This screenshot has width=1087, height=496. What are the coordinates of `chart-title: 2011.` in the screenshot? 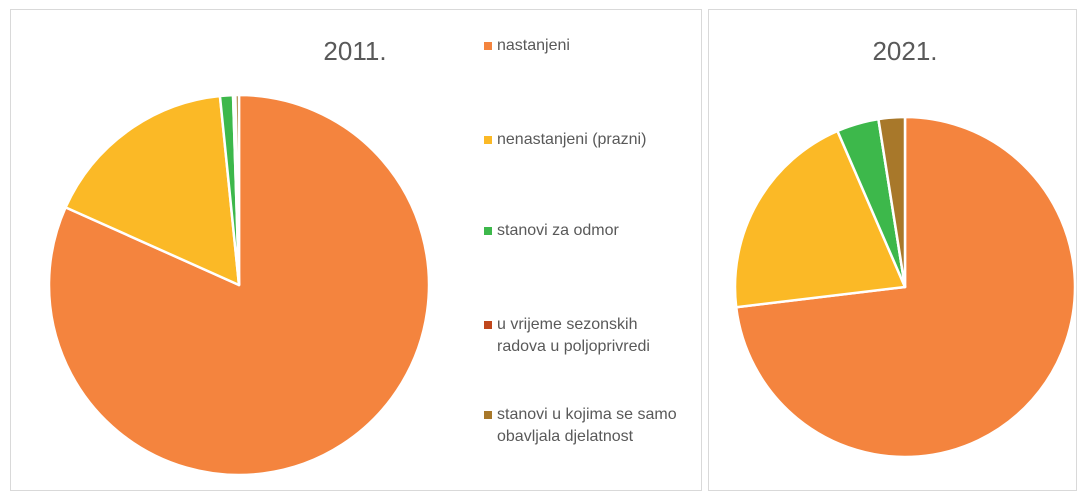 It's located at (354, 51).